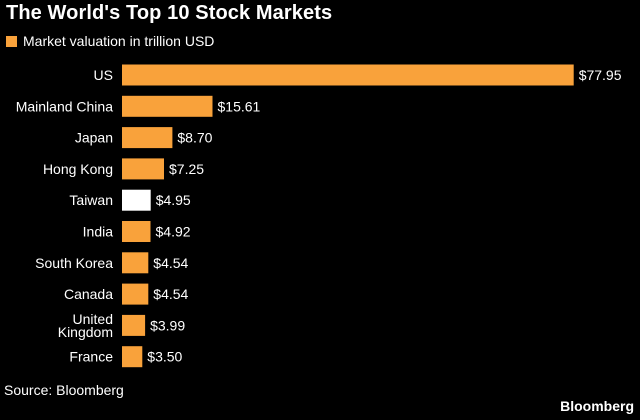 This screenshot has width=640, height=420. I want to click on value-label: $4.95, so click(173, 200).